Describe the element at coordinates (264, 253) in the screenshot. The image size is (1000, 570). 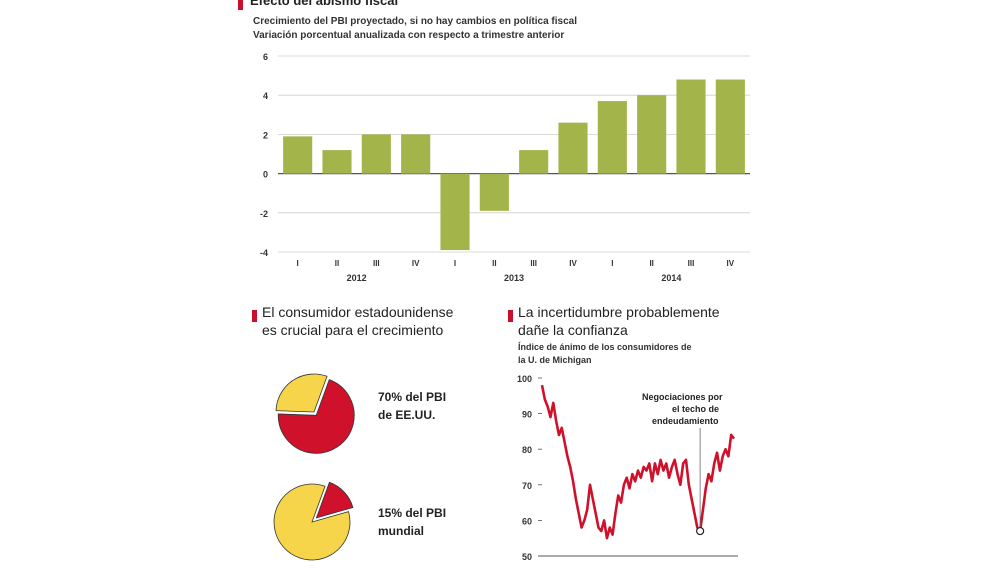
I see `bar-ytick-label: -4` at that location.